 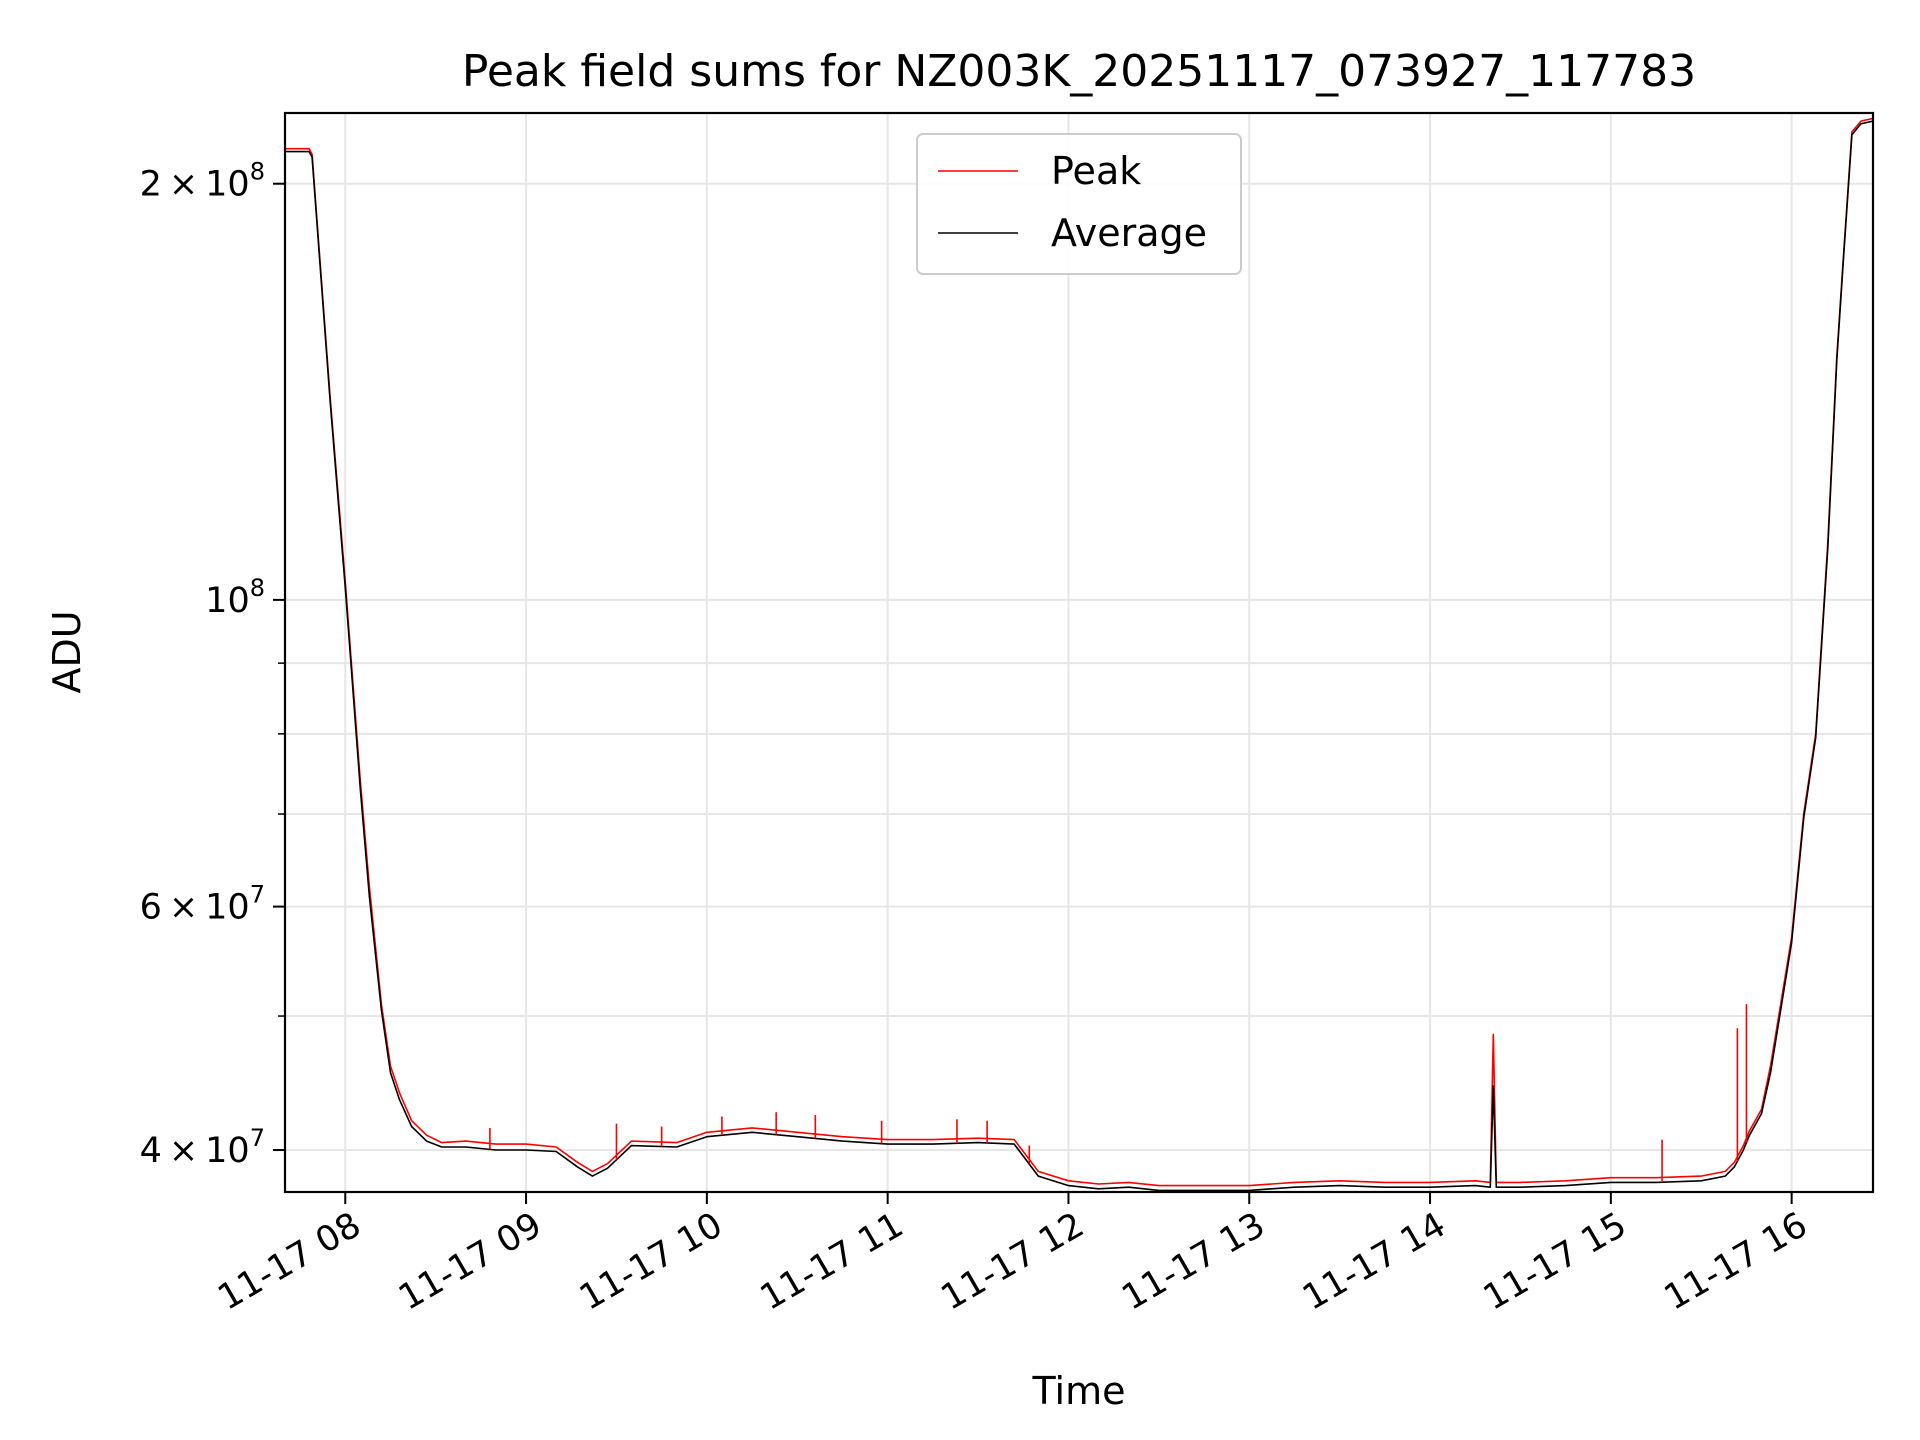 I want to click on y-tick-base: 6 × 10, so click(x=195, y=908).